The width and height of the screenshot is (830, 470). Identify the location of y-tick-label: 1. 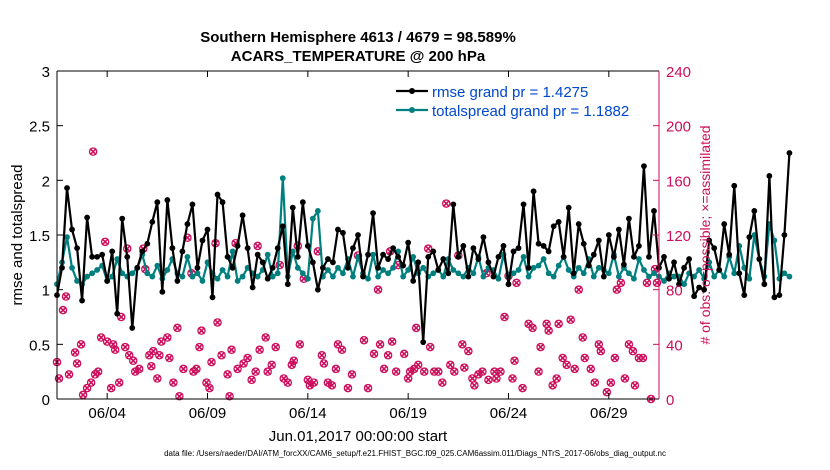
(46, 291).